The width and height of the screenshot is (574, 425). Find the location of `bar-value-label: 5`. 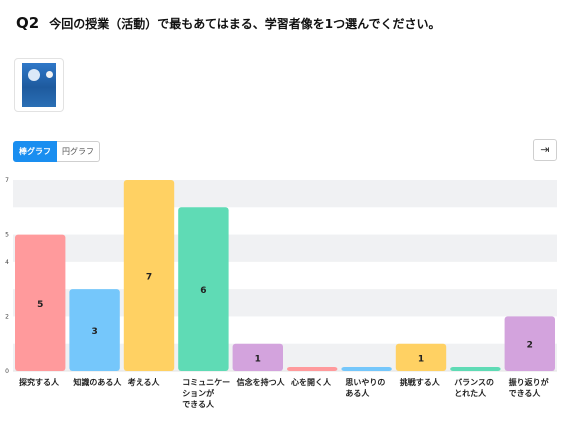

bar-value-label: 5 is located at coordinates (40, 305).